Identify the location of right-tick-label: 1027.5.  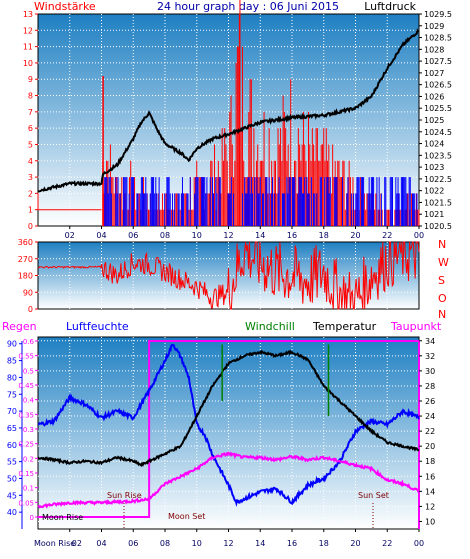
(438, 61).